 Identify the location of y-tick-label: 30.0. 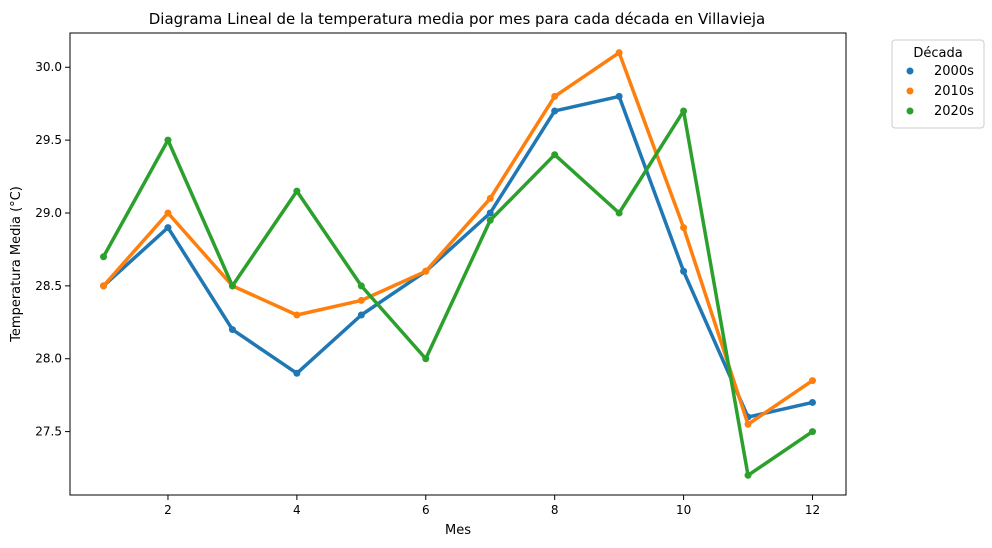
(48, 67).